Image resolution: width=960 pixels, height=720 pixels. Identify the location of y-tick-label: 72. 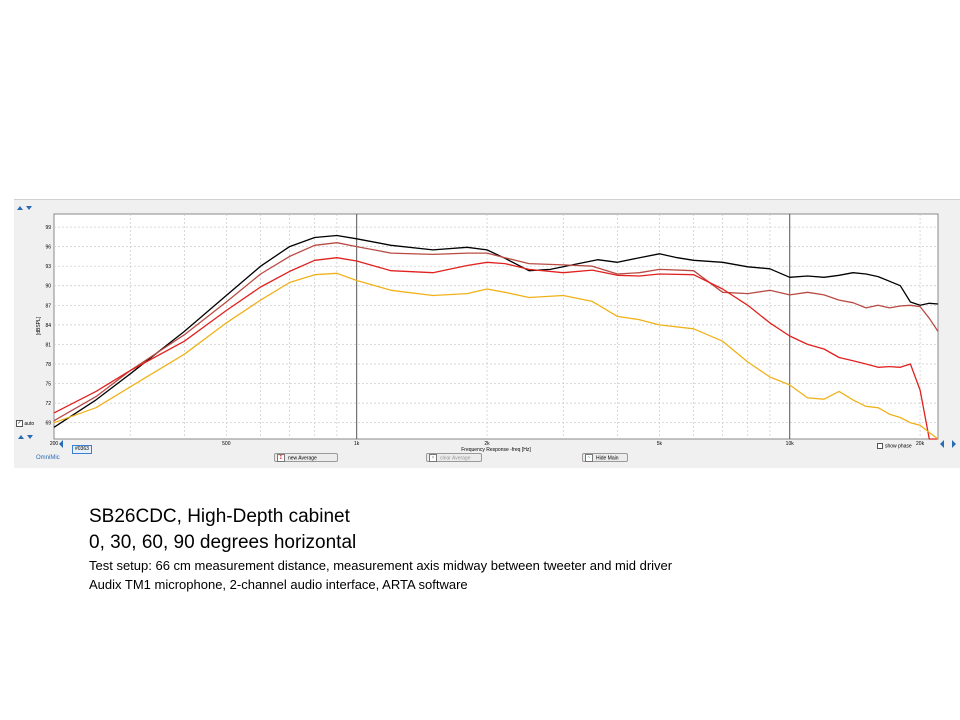
(48, 404).